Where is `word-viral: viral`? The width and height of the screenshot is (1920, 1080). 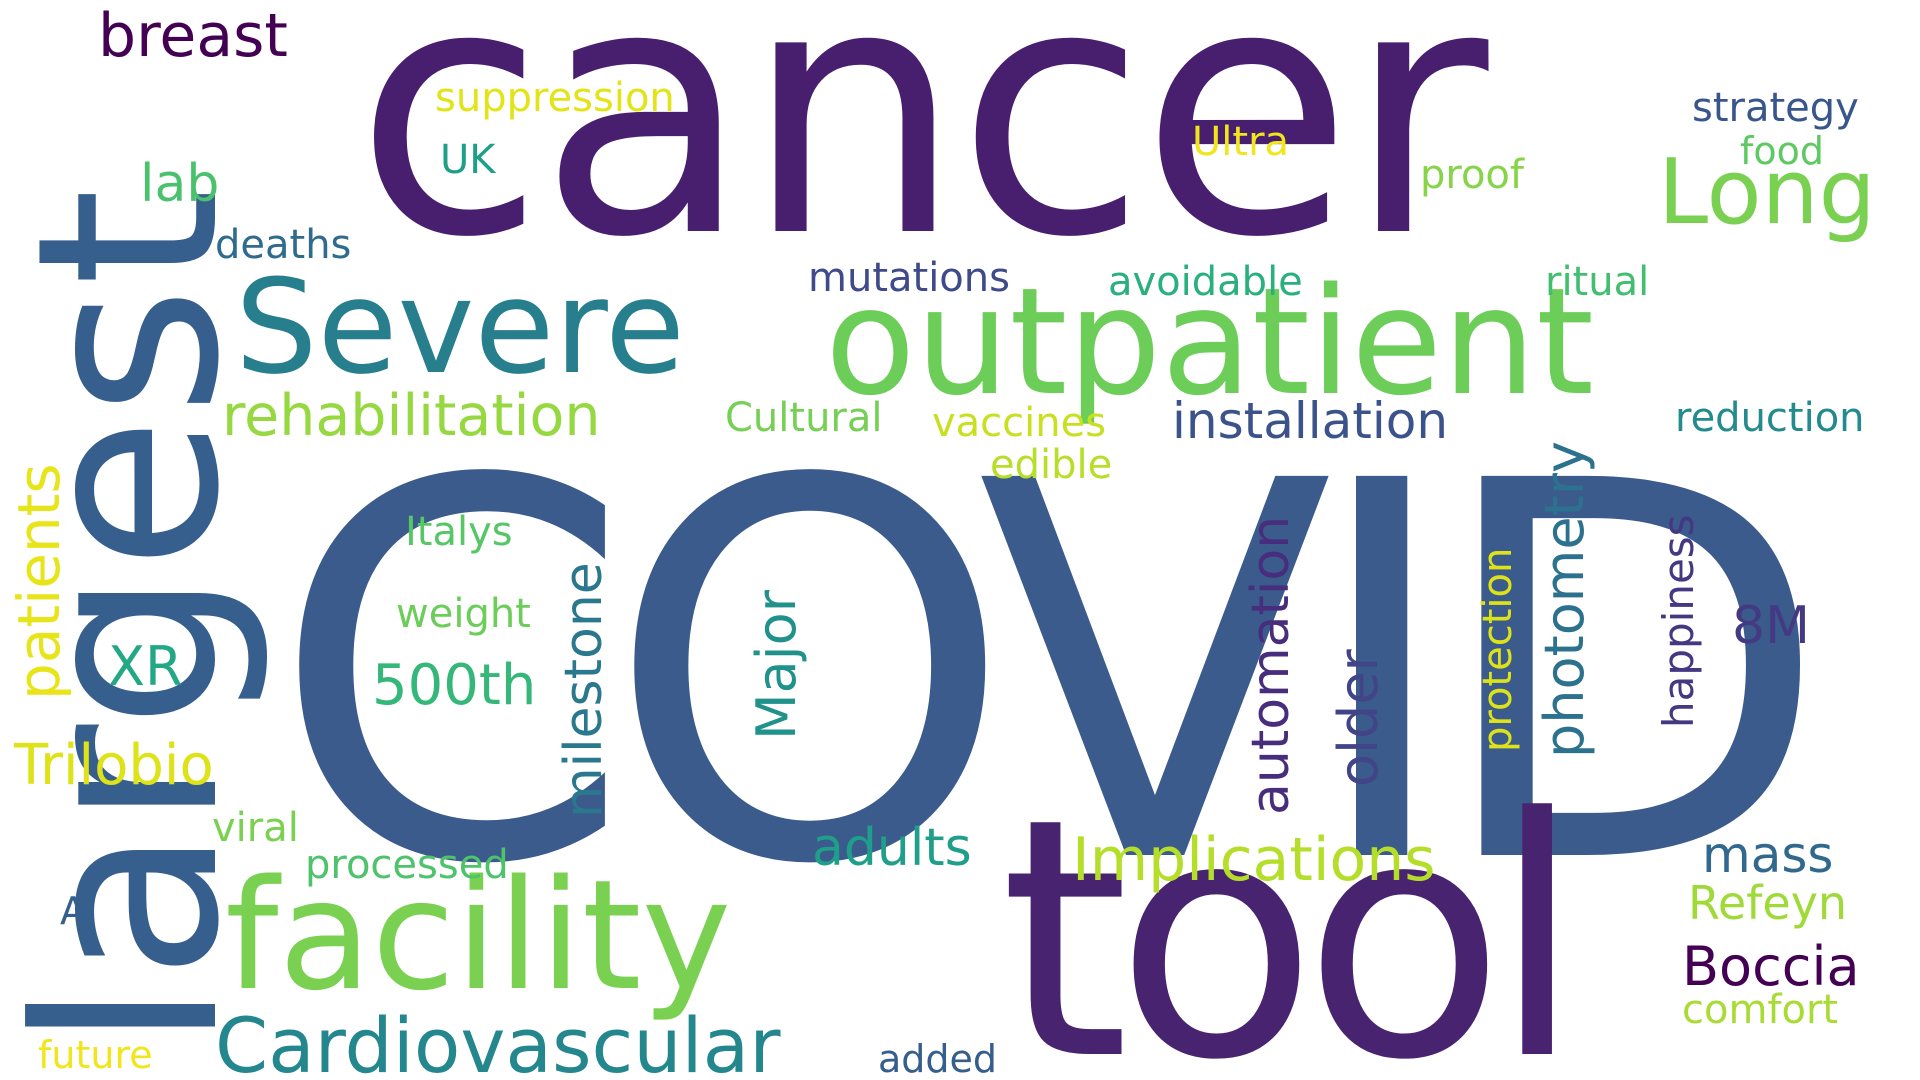 word-viral: viral is located at coordinates (255, 828).